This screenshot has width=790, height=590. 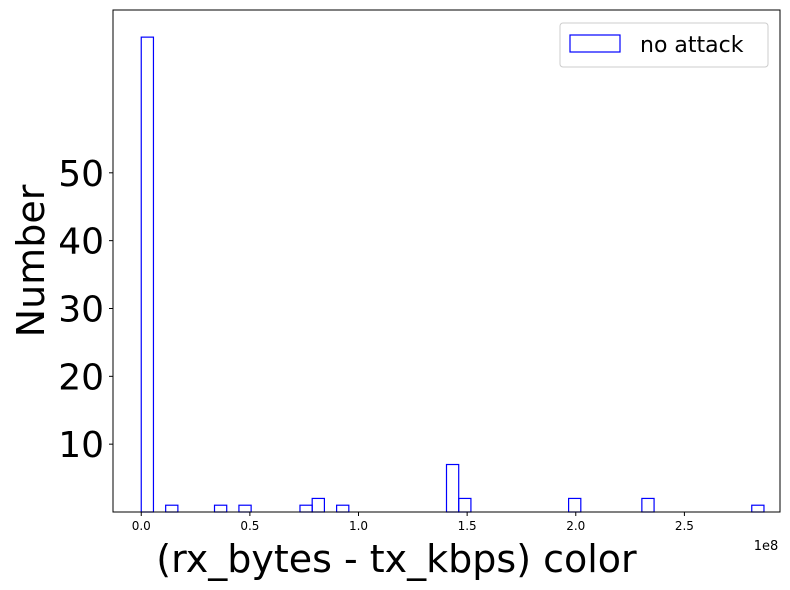 What do you see at coordinates (595, 43) in the screenshot?
I see `legend-swatch-no-attack` at bounding box center [595, 43].